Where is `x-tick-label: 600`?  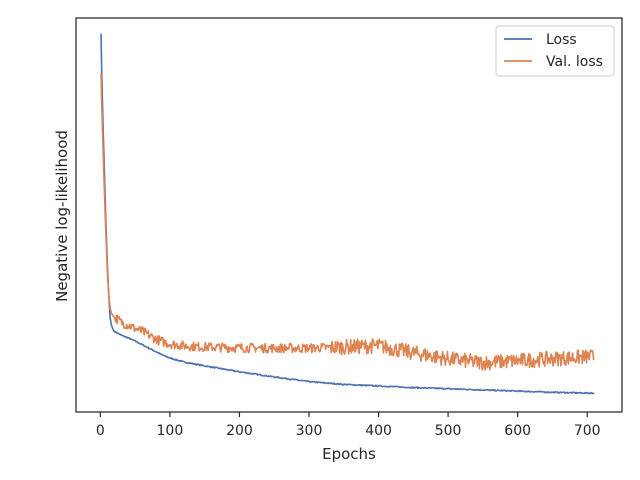
x-tick-label: 600 is located at coordinates (517, 431).